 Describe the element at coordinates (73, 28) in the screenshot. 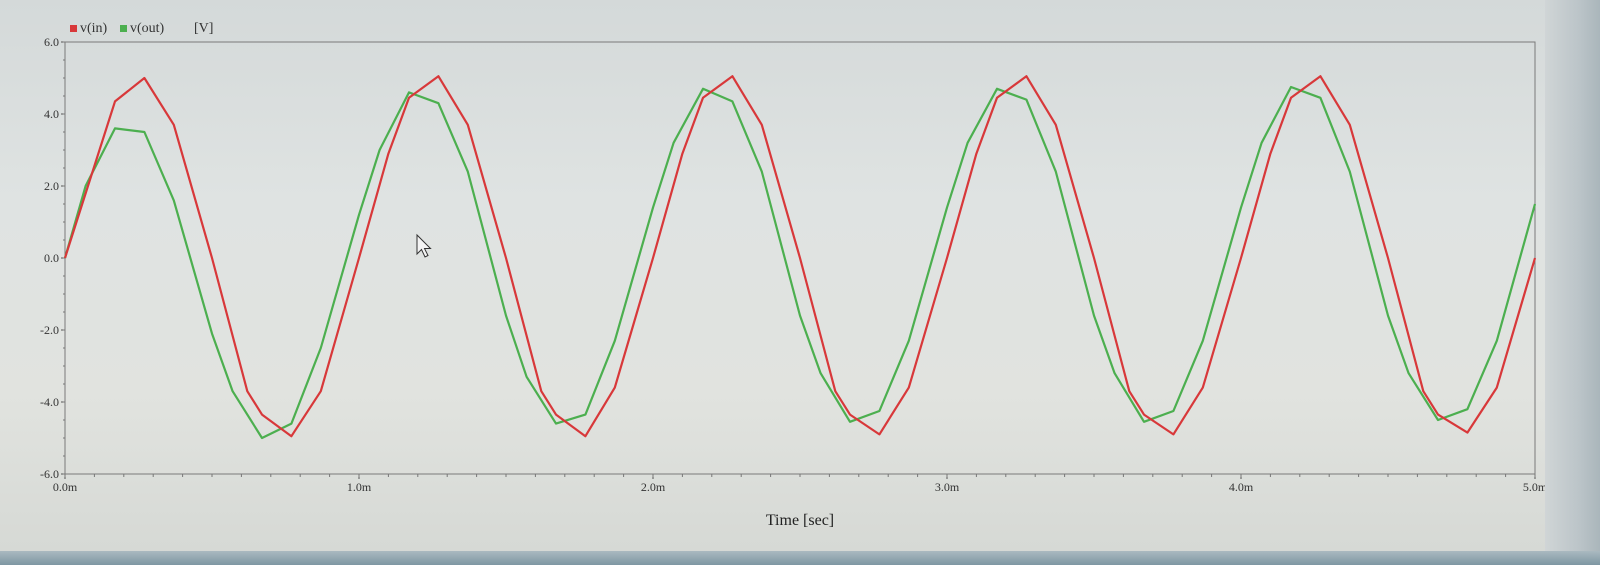

I see `legend-swatch-v-in` at that location.